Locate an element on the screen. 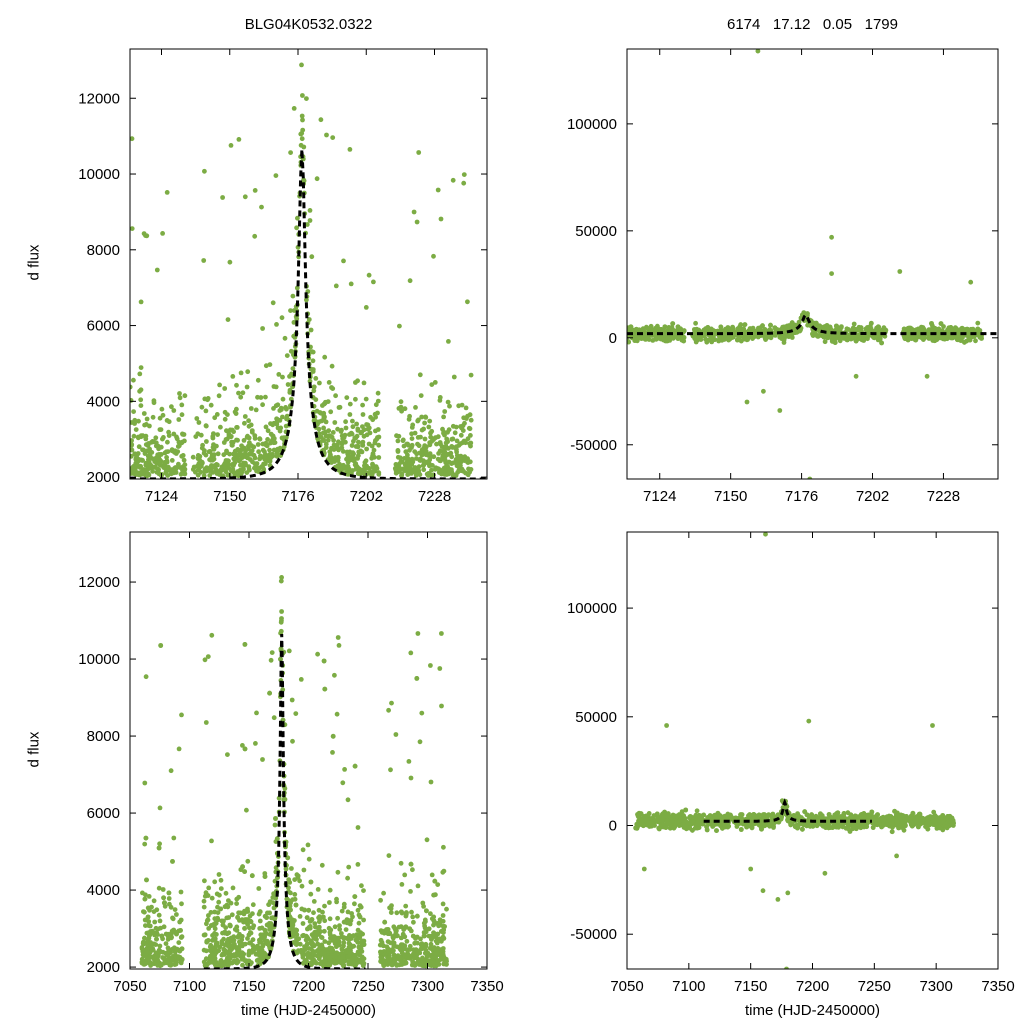  model-curve-top-right is located at coordinates (812, 324).